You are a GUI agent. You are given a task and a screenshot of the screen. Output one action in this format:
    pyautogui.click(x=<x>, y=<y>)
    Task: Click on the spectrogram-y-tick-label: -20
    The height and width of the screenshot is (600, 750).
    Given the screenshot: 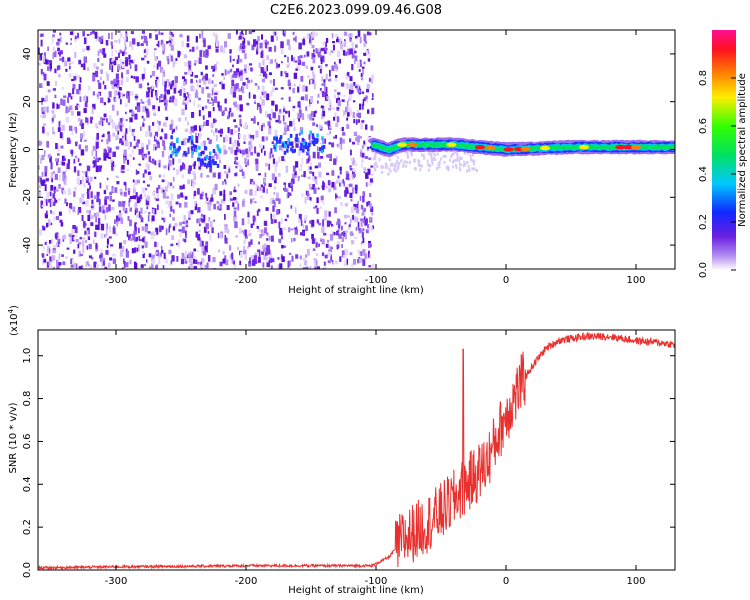 What is the action you would take?
    pyautogui.click(x=27, y=197)
    